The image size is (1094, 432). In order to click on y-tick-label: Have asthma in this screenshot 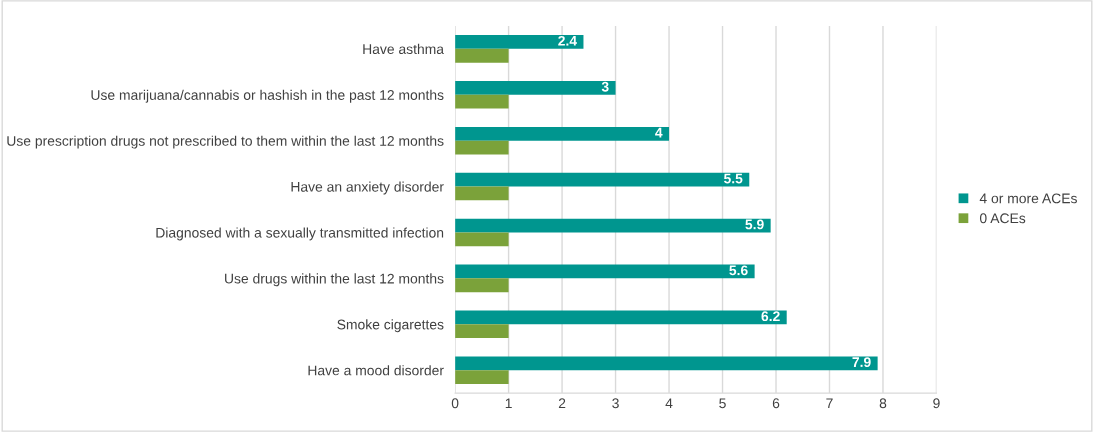, I will do `click(403, 49)`.